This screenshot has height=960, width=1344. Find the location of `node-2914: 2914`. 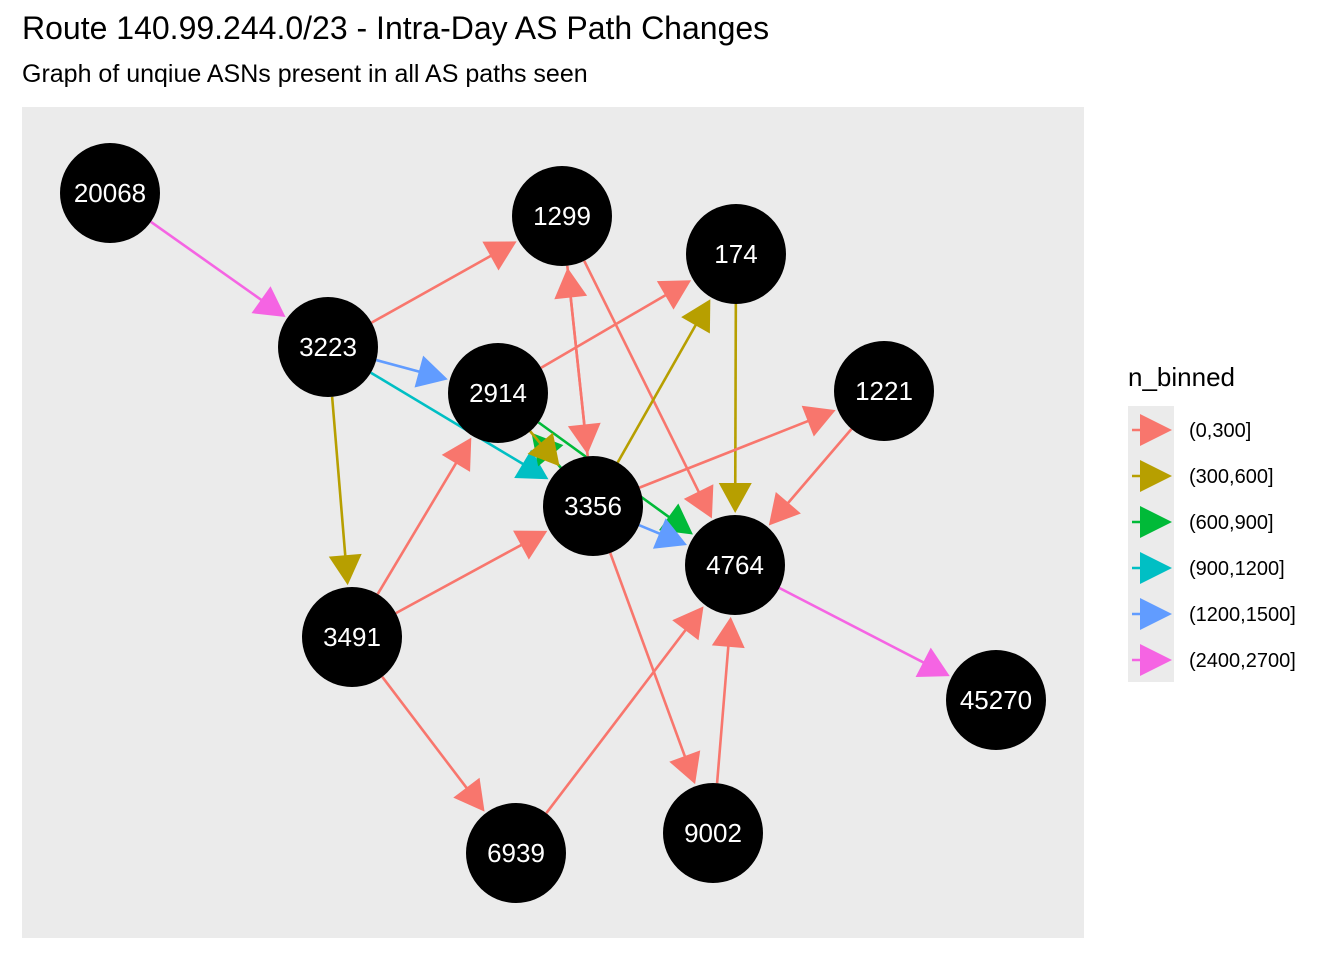

node-2914: 2914 is located at coordinates (498, 393).